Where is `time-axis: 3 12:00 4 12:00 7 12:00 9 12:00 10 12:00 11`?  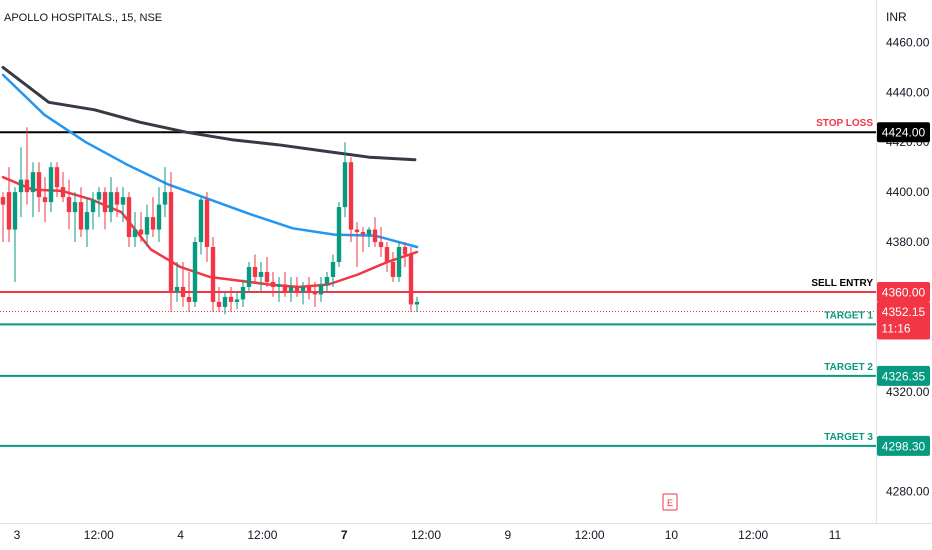
time-axis: 3 12:00 4 12:00 7 12:00 9 12:00 10 12:00 11 is located at coordinates (428, 535).